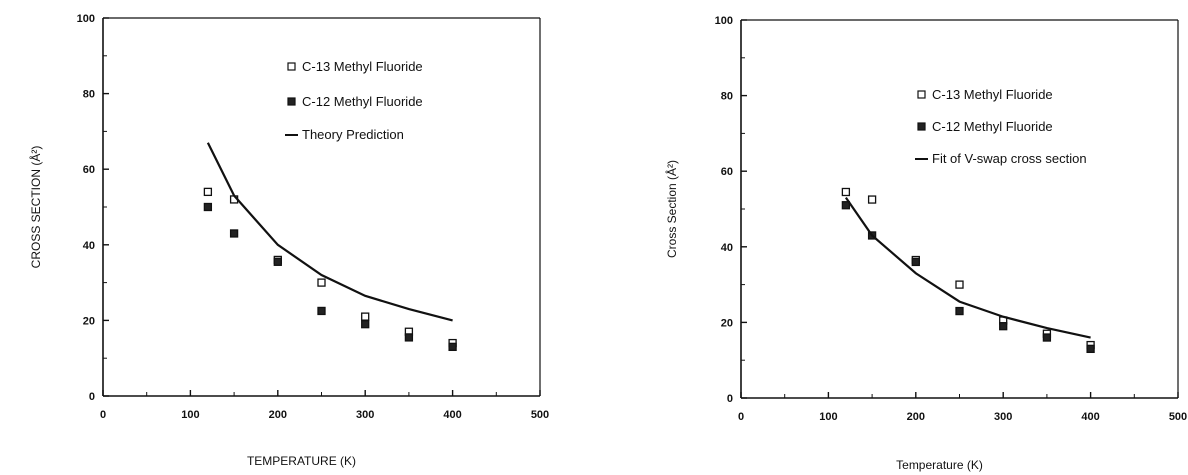 The image size is (1188, 475). What do you see at coordinates (939, 465) in the screenshot?
I see `x-axis-label: Temperature (K)` at bounding box center [939, 465].